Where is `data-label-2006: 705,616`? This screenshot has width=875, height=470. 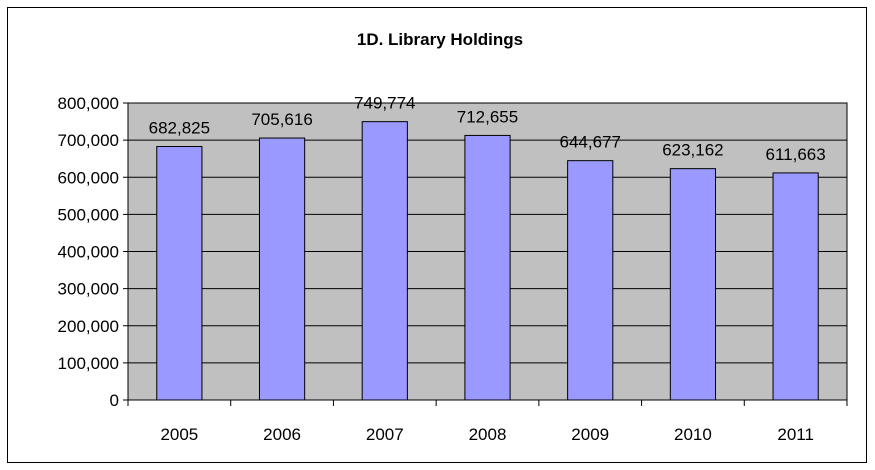
data-label-2006: 705,616 is located at coordinates (281, 119).